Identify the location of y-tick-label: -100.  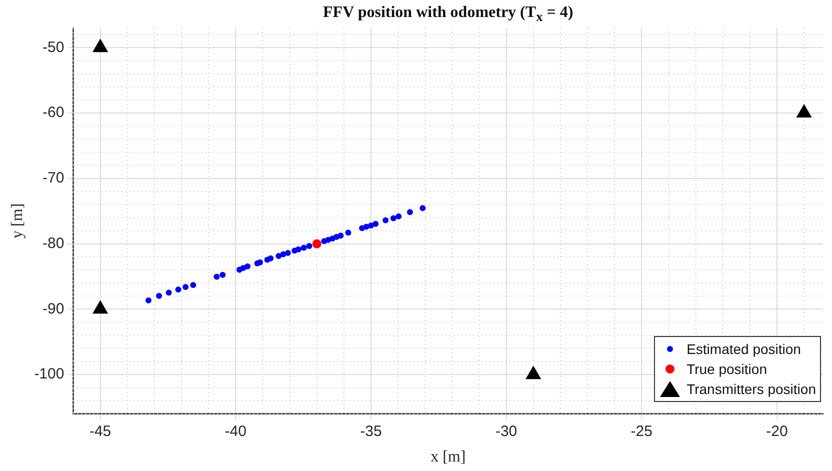
(49, 374).